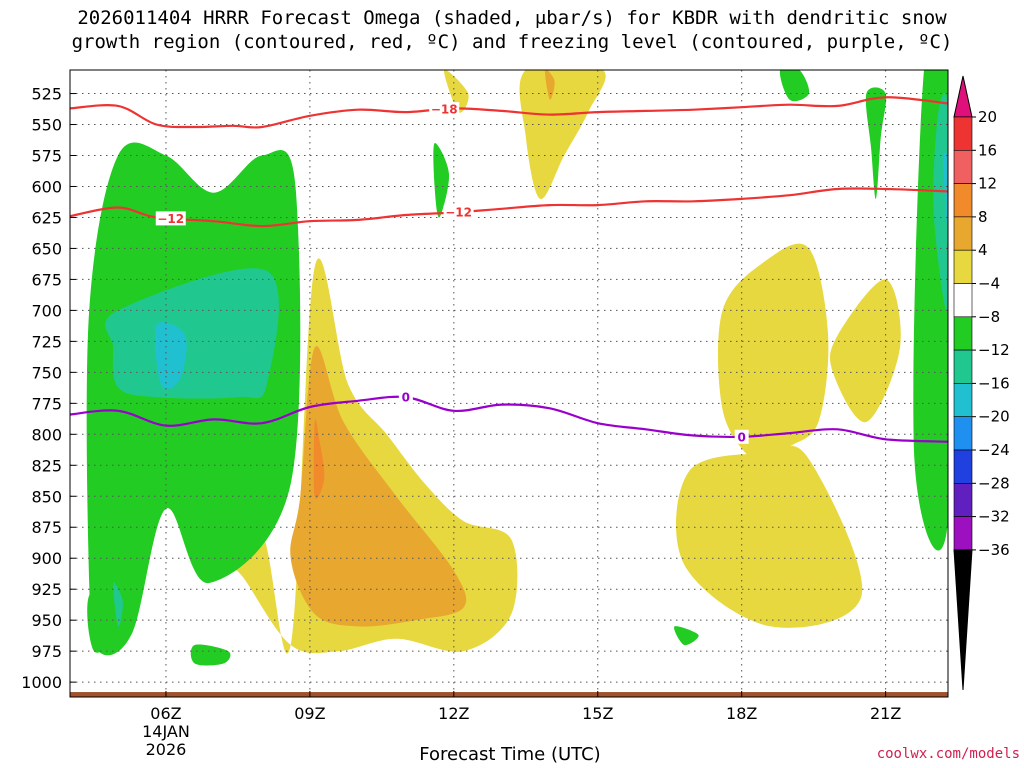  Describe the element at coordinates (46, 589) in the screenshot. I see `y-tick-label: 925` at that location.